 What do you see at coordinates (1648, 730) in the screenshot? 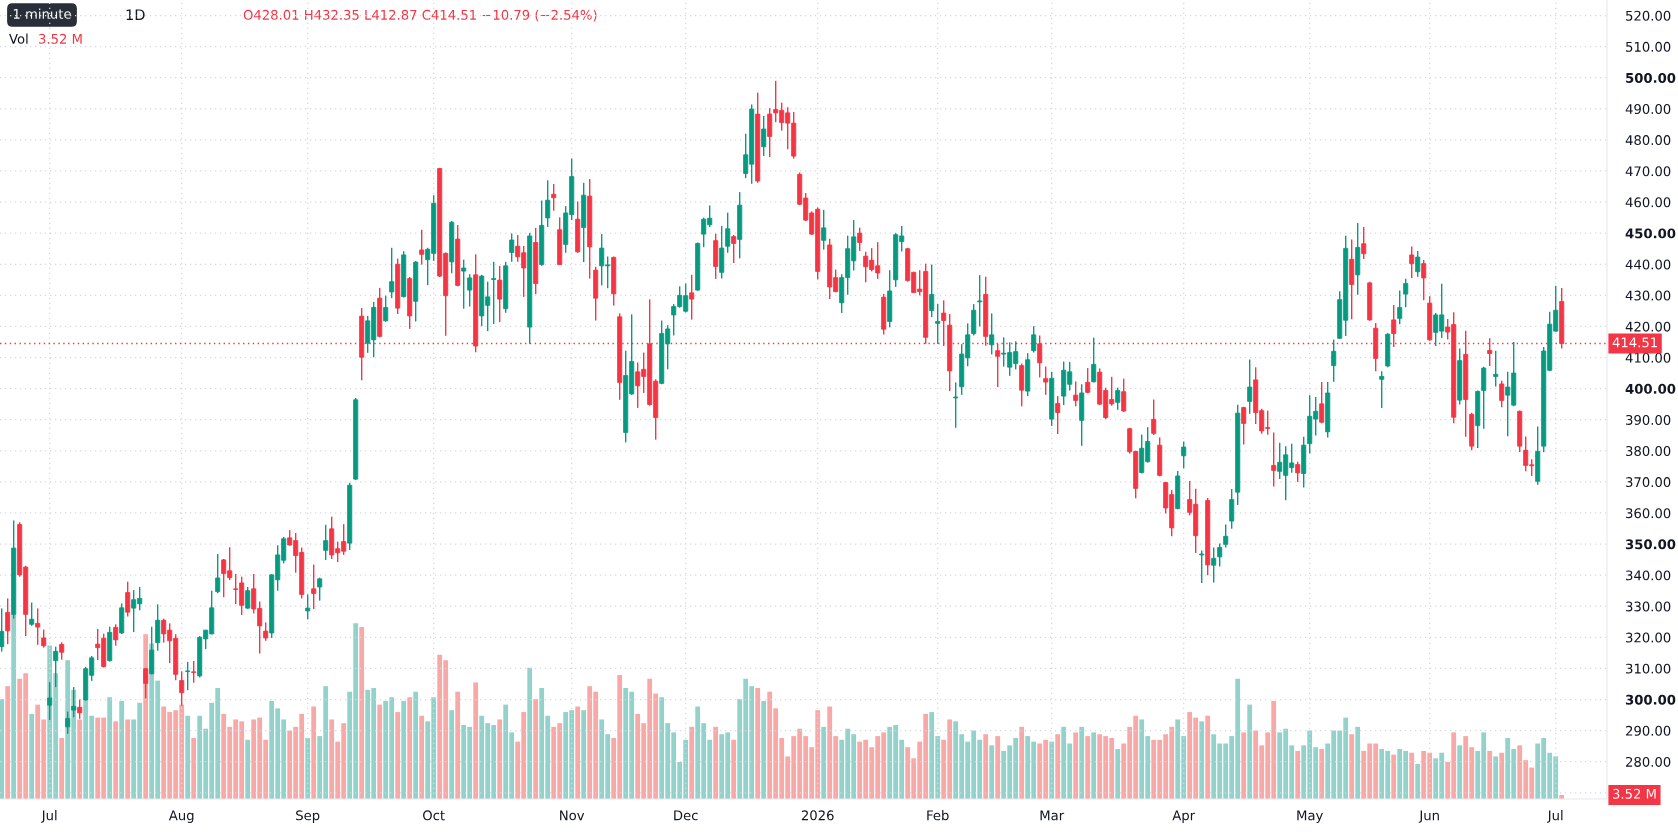
I see `y-tick-label: 290.00` at bounding box center [1648, 730].